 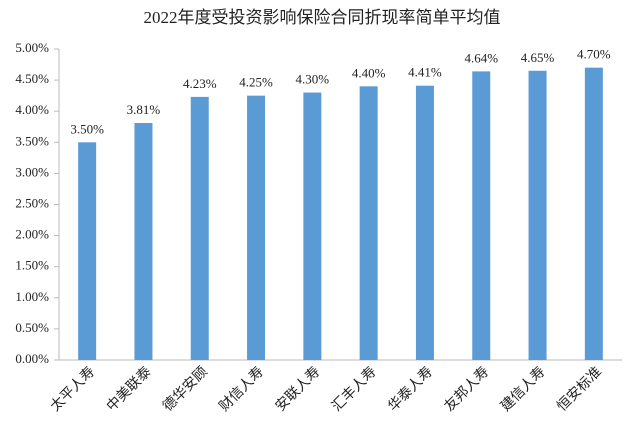 I want to click on y-tick-label: 4.50%, so click(x=32, y=78).